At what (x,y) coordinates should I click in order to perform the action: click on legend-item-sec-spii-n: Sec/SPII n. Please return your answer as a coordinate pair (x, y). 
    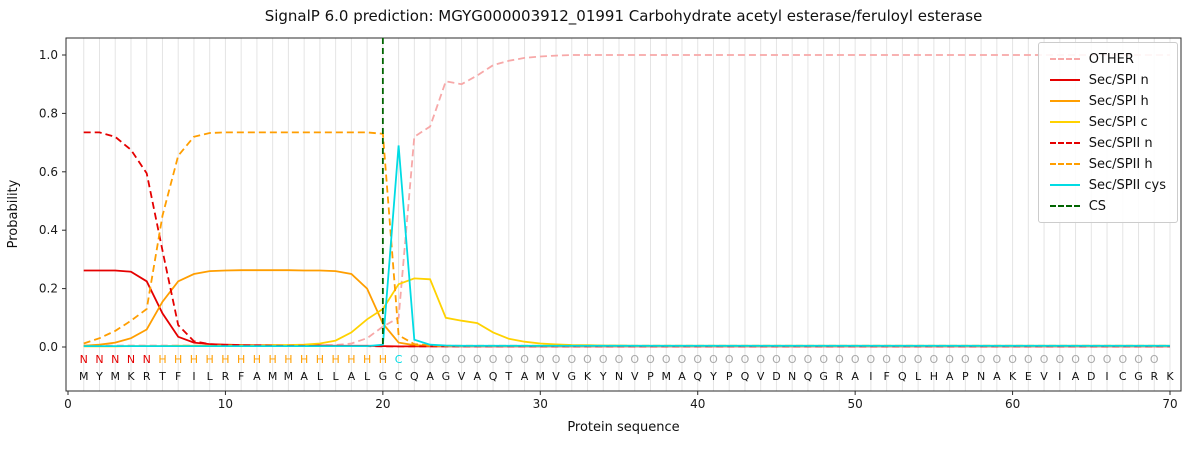
    Looking at the image, I should click on (1107, 143).